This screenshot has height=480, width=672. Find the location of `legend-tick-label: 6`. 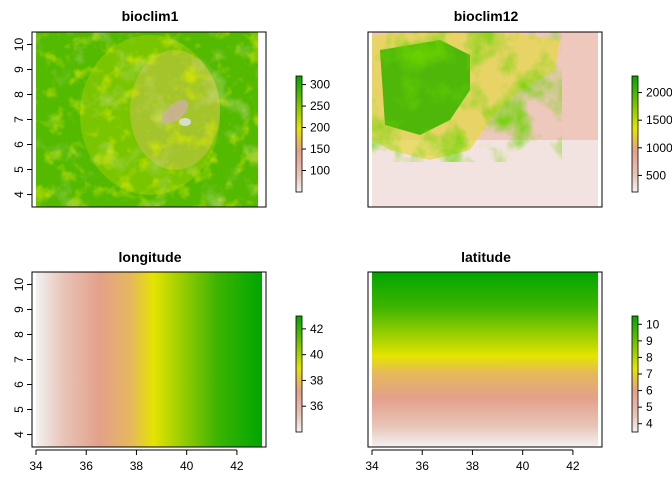

legend-tick-label: 6 is located at coordinates (649, 391).